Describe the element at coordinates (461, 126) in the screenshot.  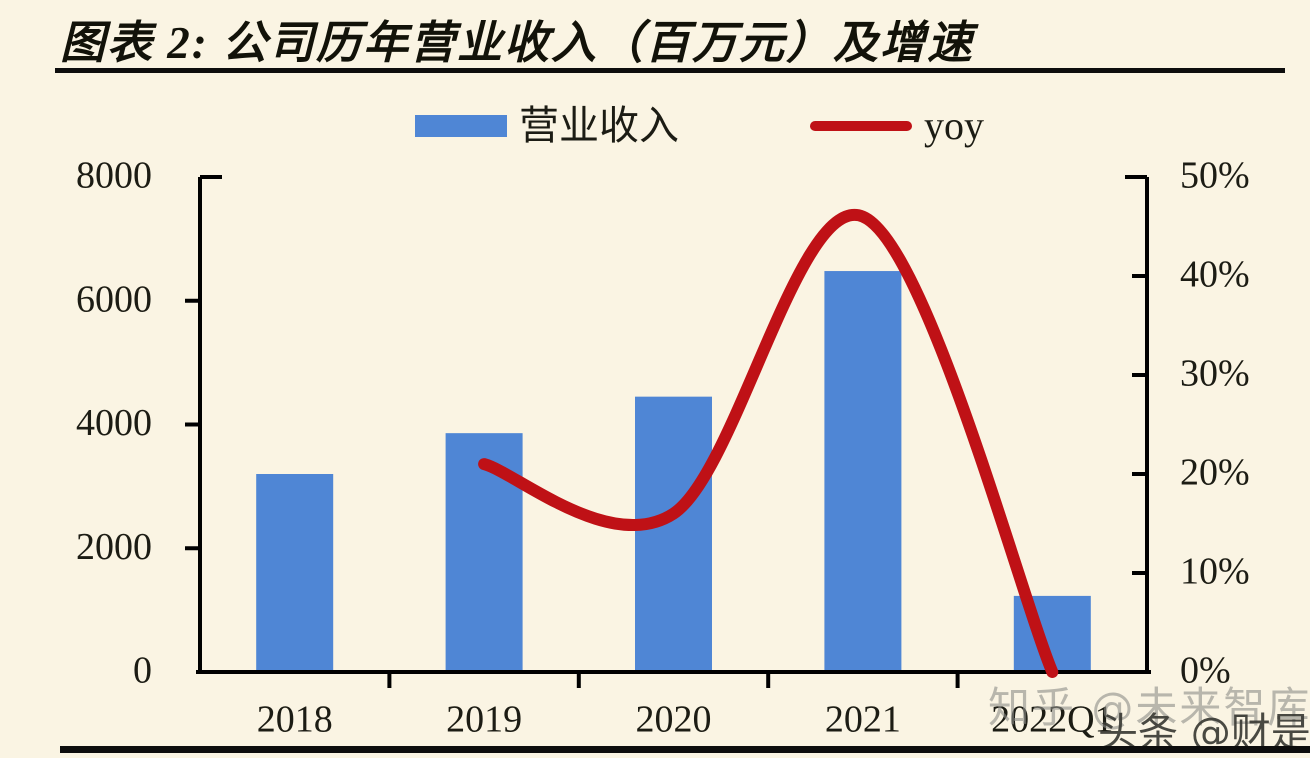
I see `revenue-bar-swatch` at that location.